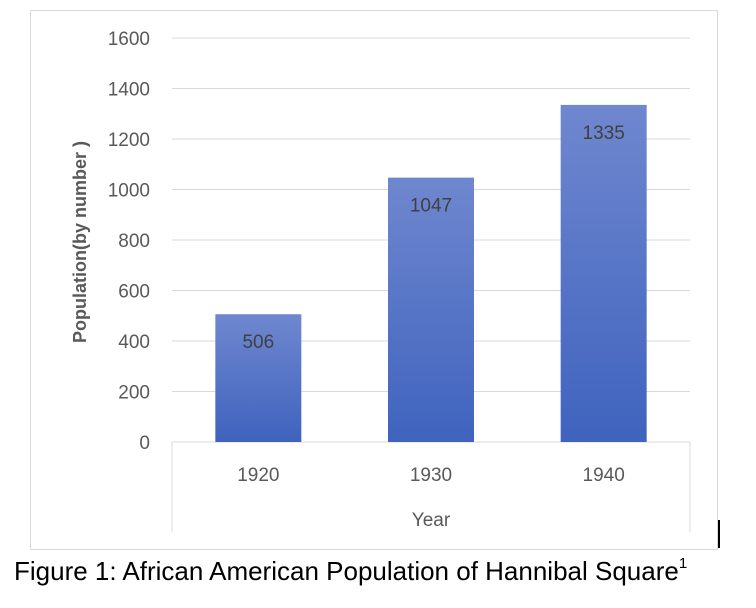 The width and height of the screenshot is (756, 608). I want to click on data-label-1940: 1335, so click(604, 133).